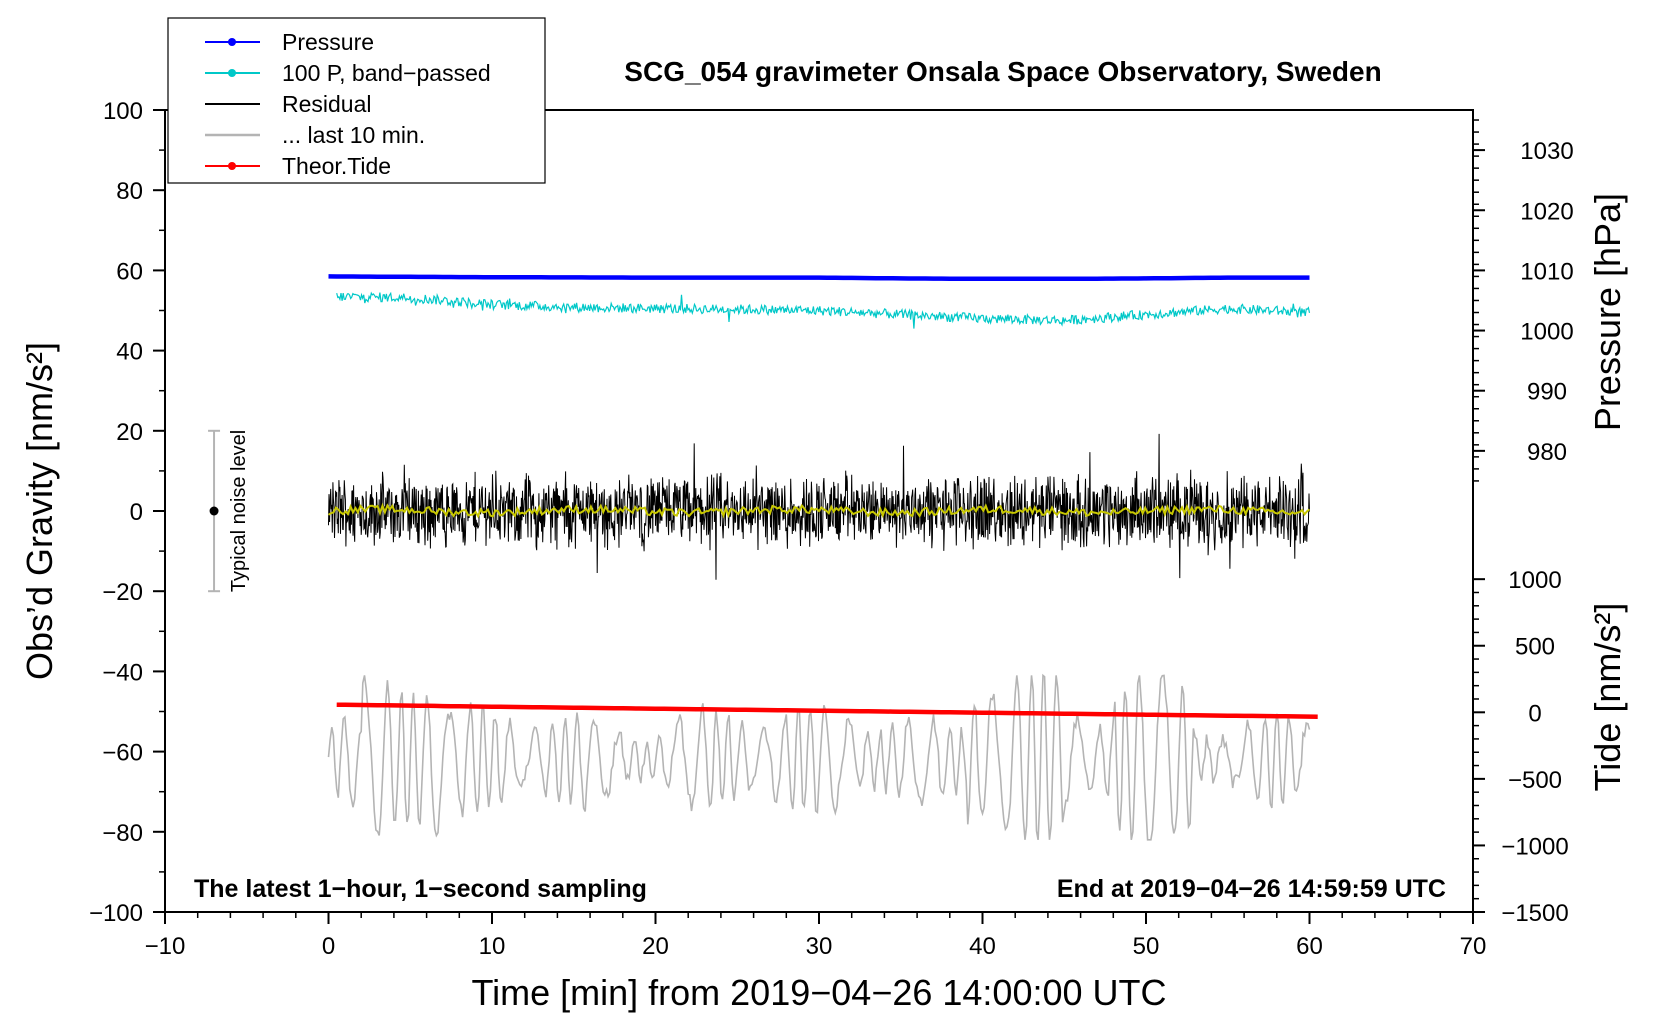 The width and height of the screenshot is (1660, 1020). What do you see at coordinates (1534, 846) in the screenshot?
I see `tide-tick-label: −1000` at bounding box center [1534, 846].